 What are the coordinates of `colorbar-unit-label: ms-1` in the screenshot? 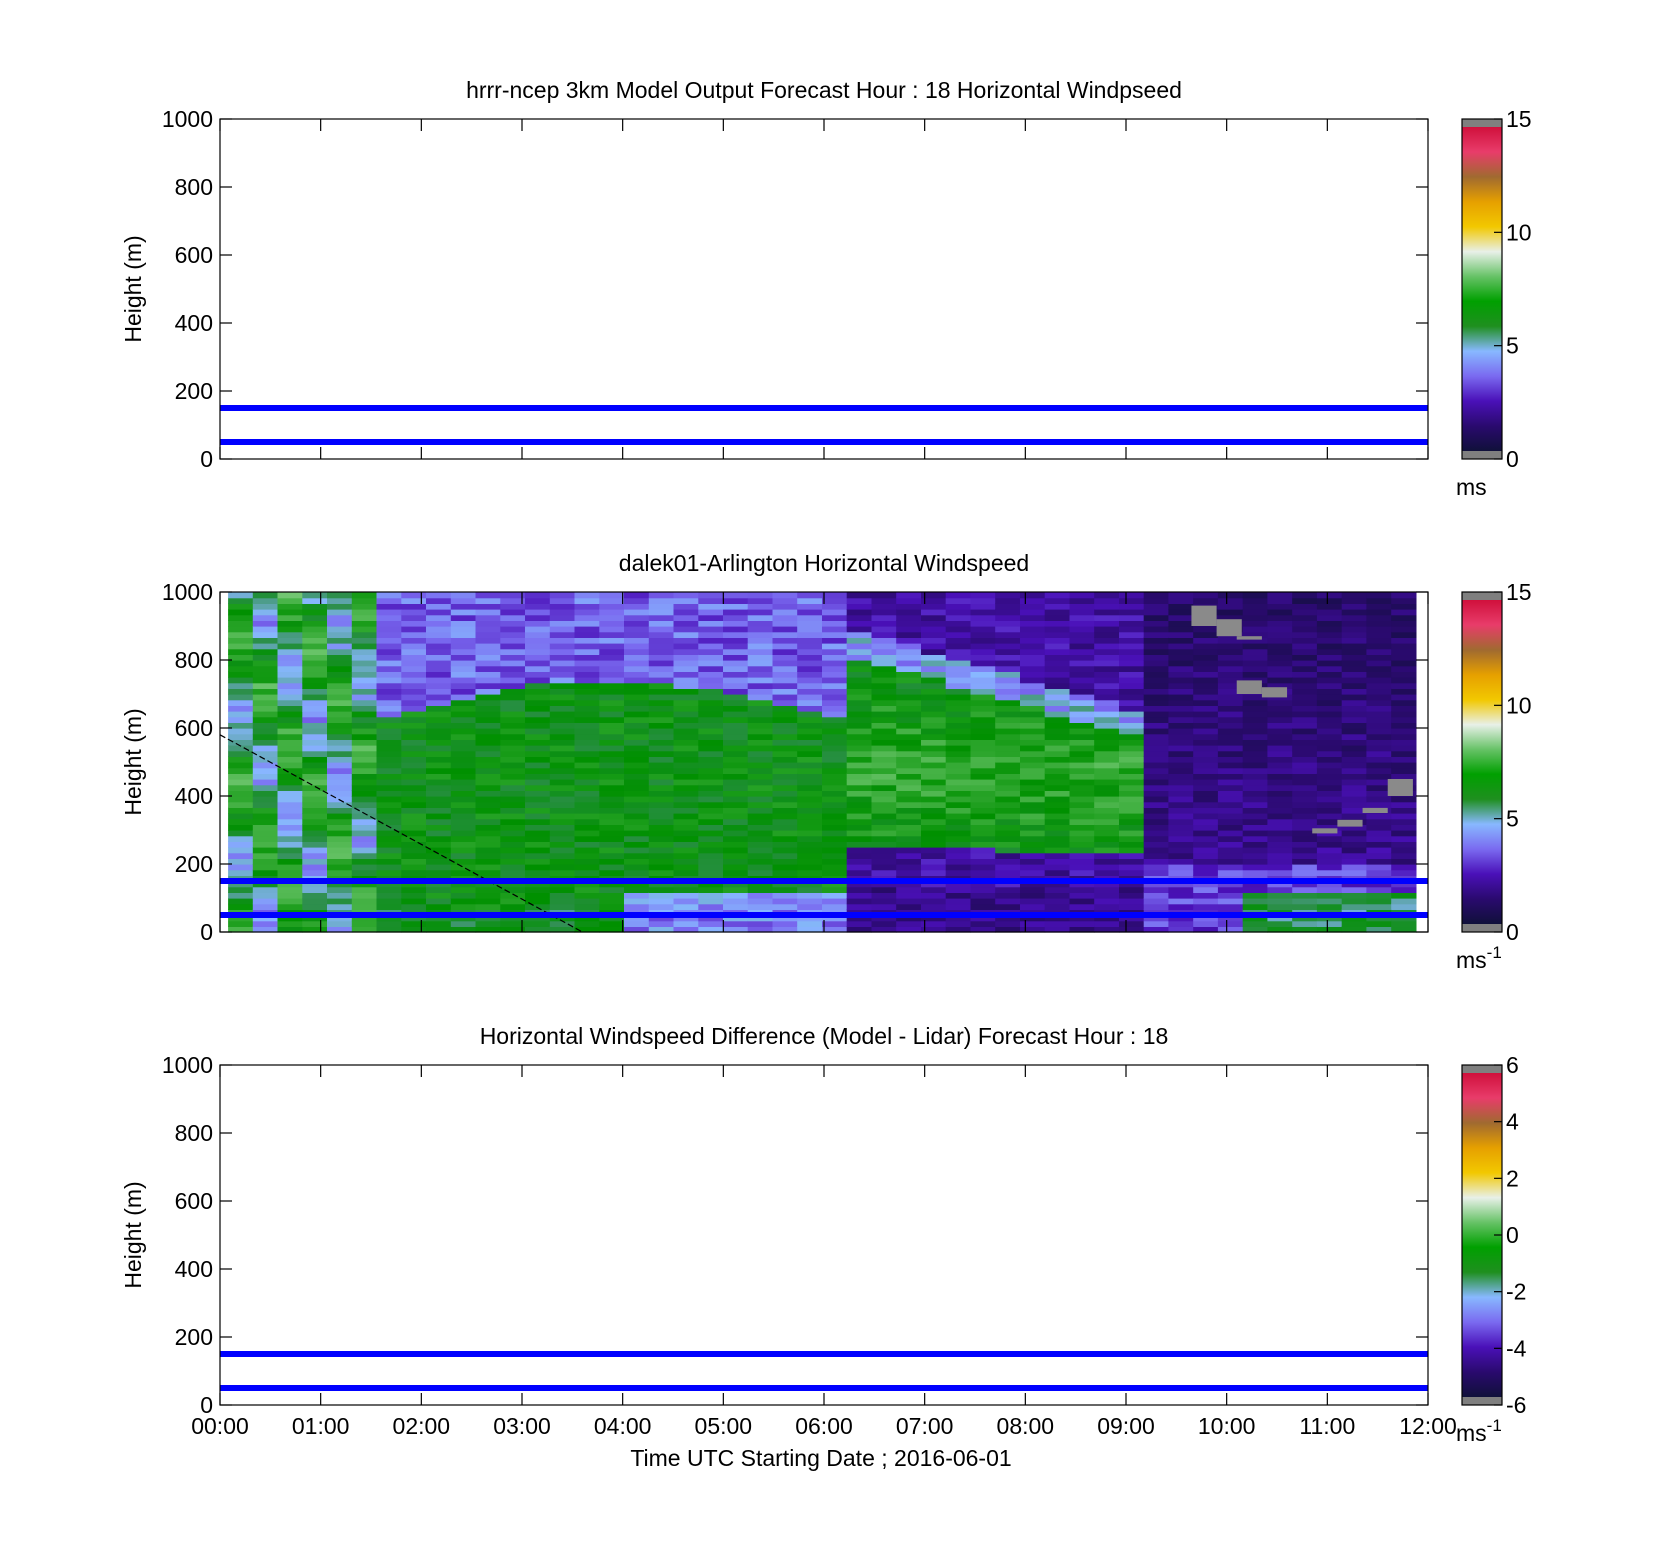 It's located at (1479, 1431).